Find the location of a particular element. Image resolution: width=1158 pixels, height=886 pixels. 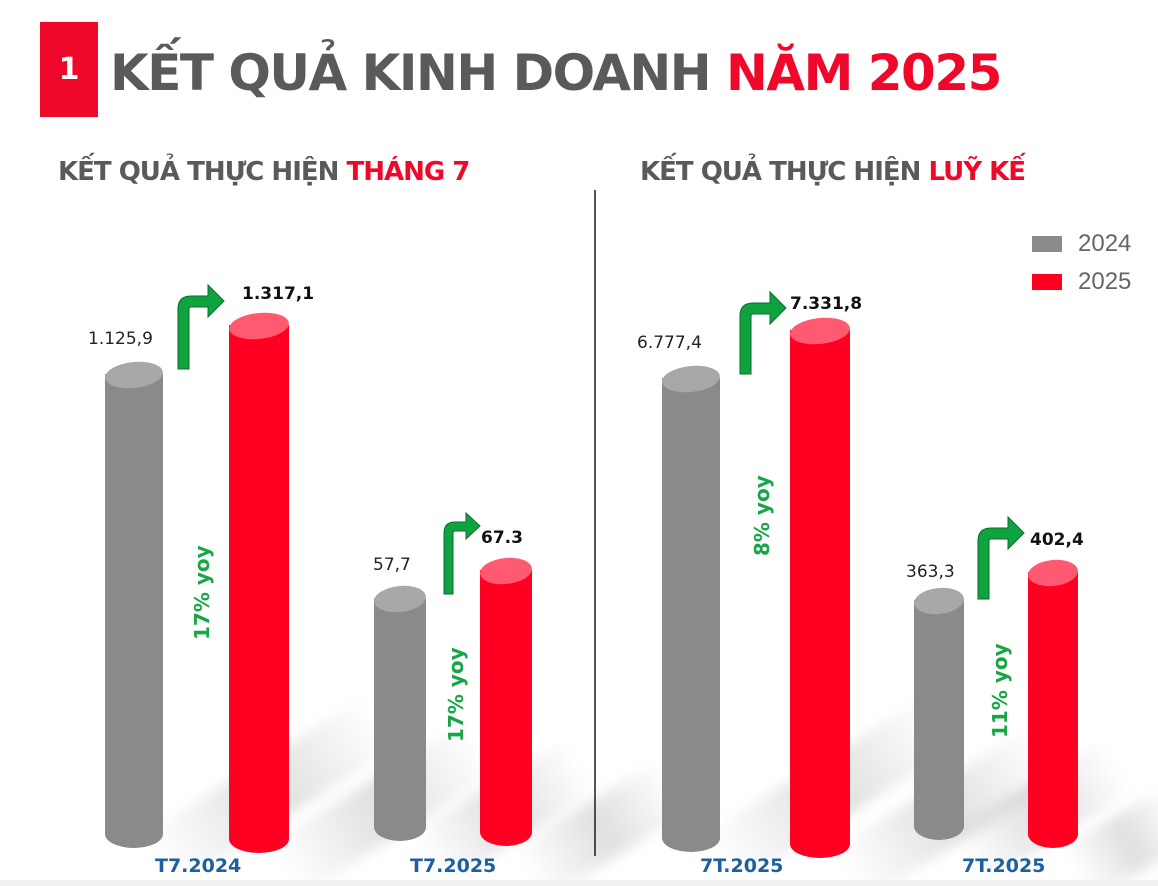

value-label-2024: 57,7 is located at coordinates (392, 565).